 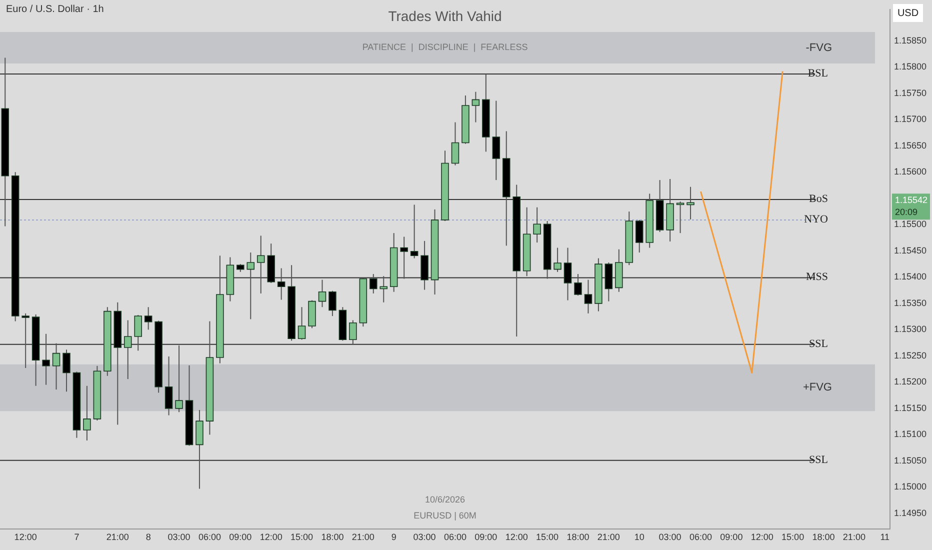 What do you see at coordinates (393, 537) in the screenshot?
I see `x-tick-label: 9` at bounding box center [393, 537].